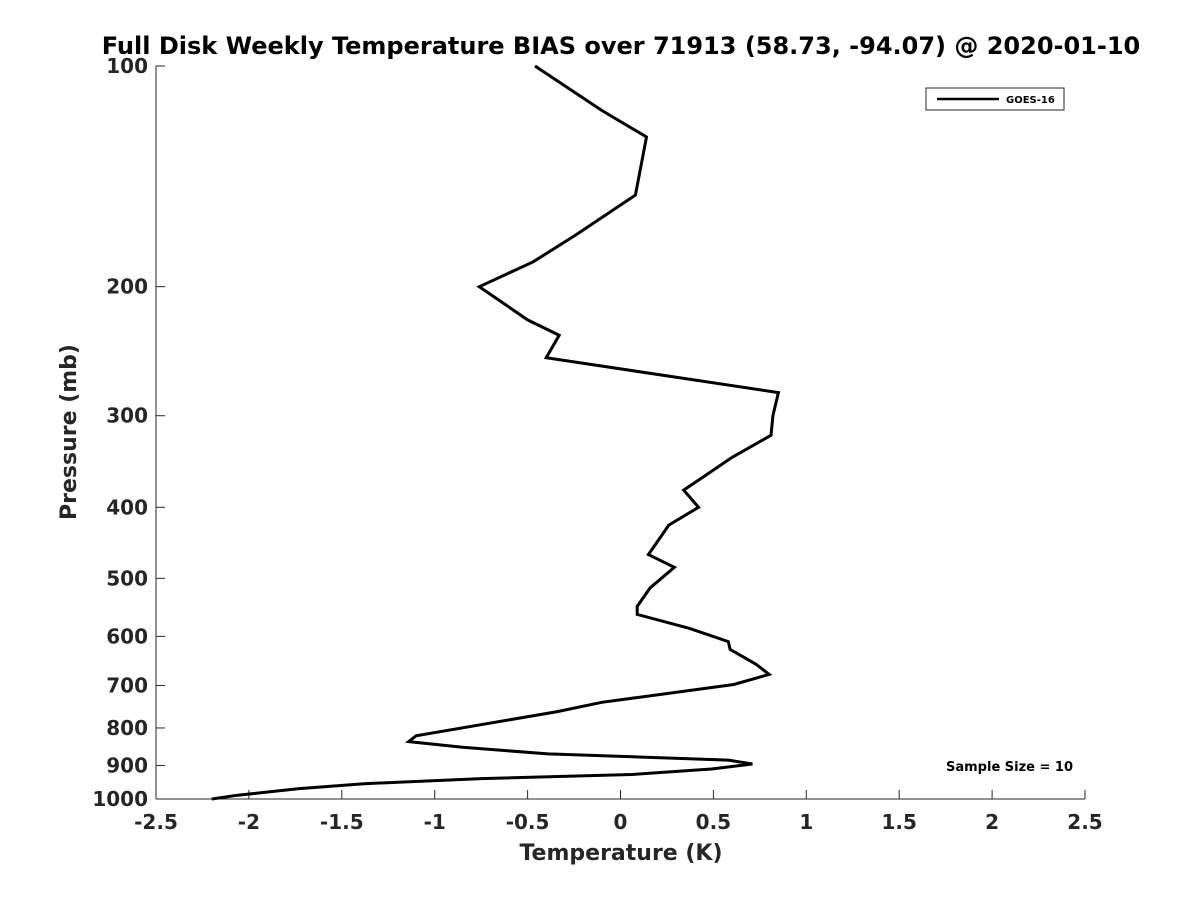 The height and width of the screenshot is (904, 1200). What do you see at coordinates (1084, 822) in the screenshot?
I see `x-tick-label: 2.5` at bounding box center [1084, 822].